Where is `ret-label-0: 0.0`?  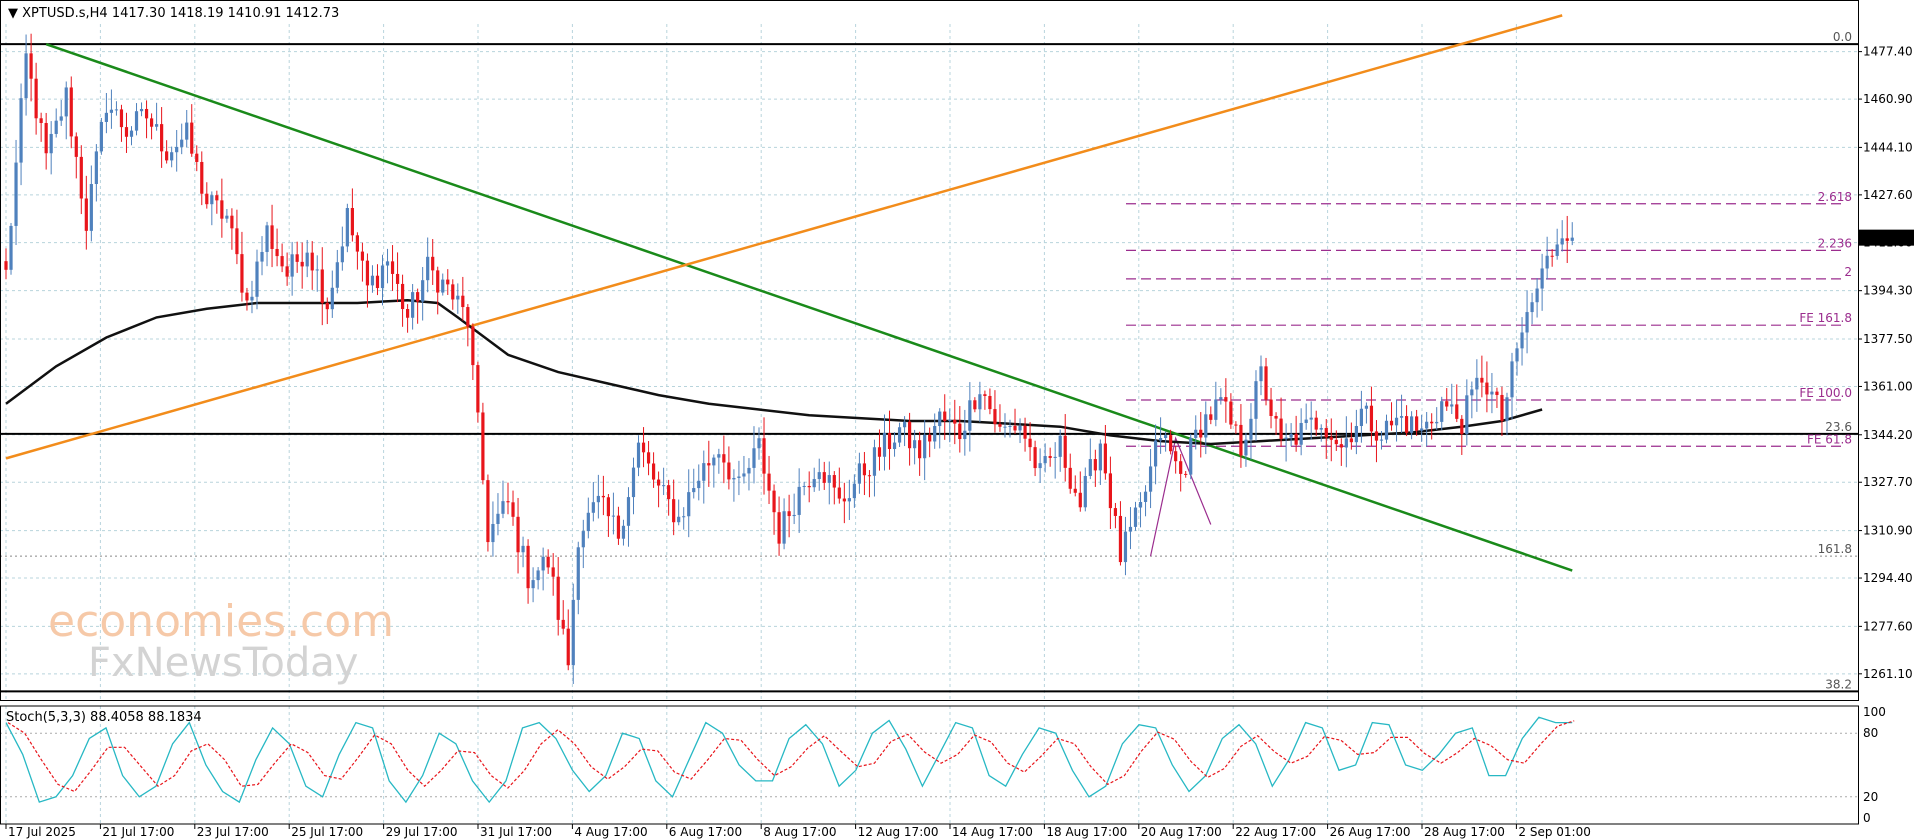
ret-label-0: 0.0 is located at coordinates (1842, 37).